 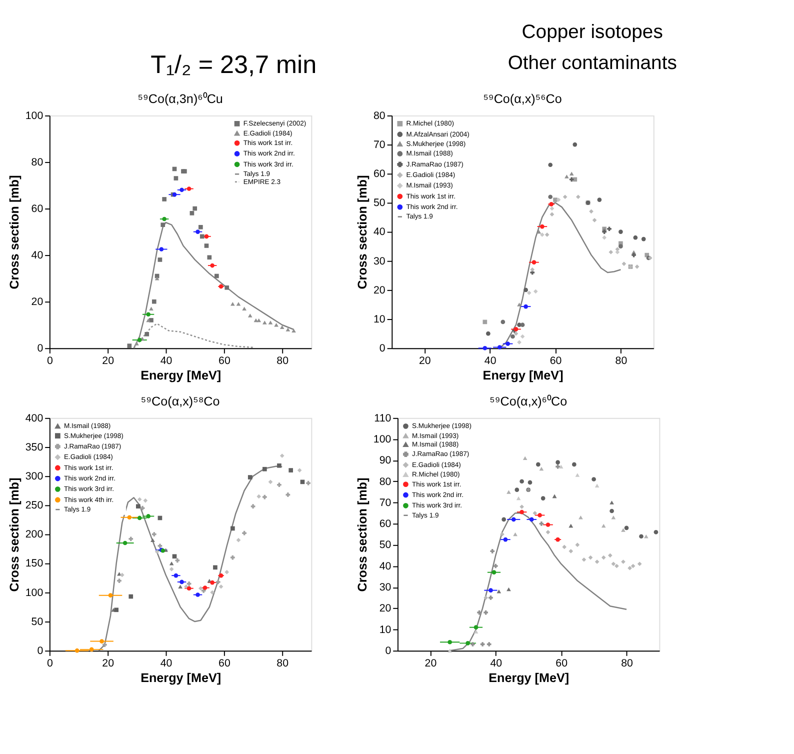 I want to click on chart-title: ⁵⁹Co(α,x)⁶⁰Co, so click(x=529, y=401).